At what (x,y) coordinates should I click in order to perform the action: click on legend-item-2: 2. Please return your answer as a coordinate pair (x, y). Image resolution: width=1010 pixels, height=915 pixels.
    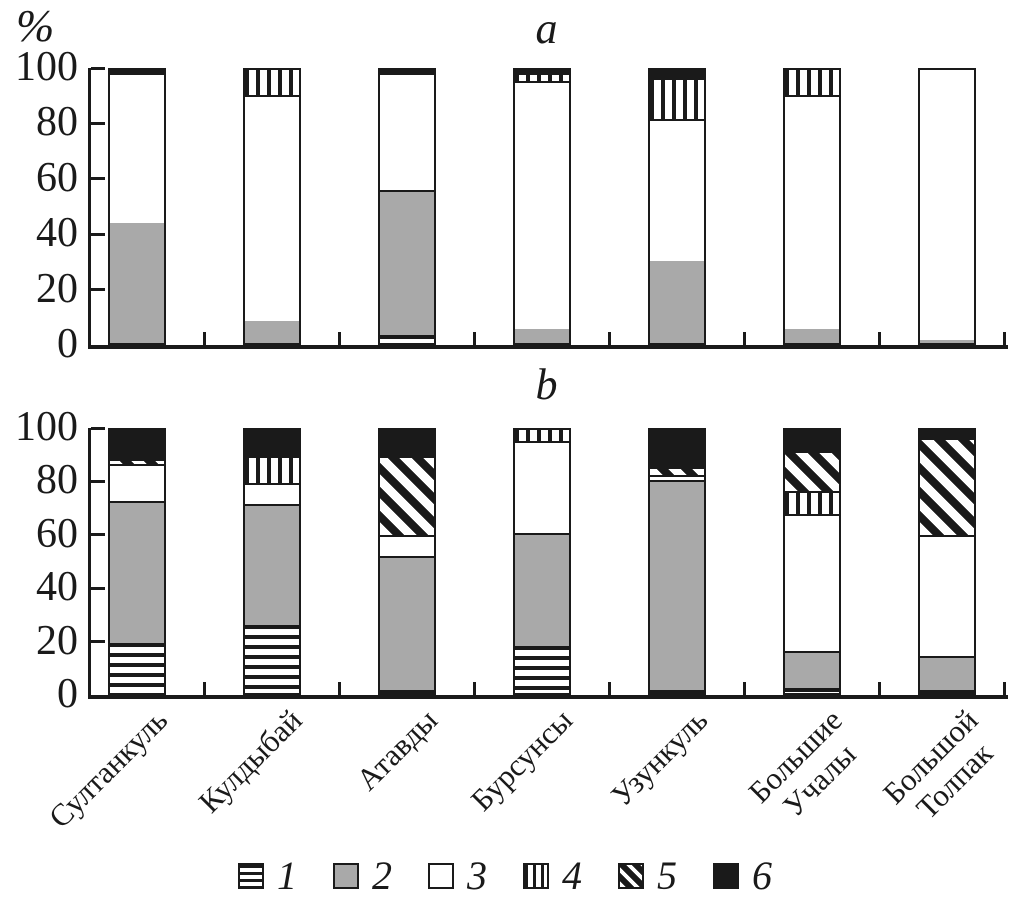
    Looking at the image, I should click on (362, 876).